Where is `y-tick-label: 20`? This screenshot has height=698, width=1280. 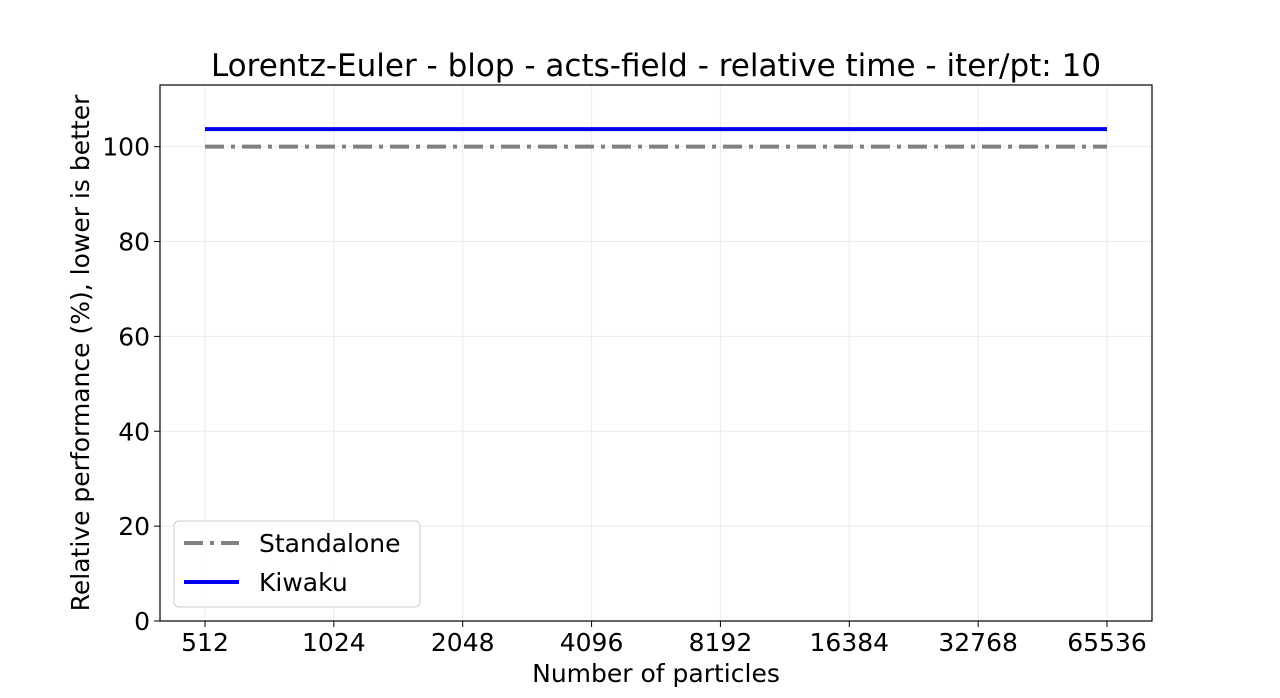 y-tick-label: 20 is located at coordinates (134, 526).